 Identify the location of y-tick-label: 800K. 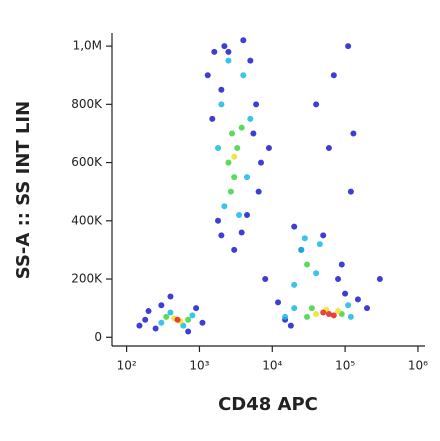
(87, 104).